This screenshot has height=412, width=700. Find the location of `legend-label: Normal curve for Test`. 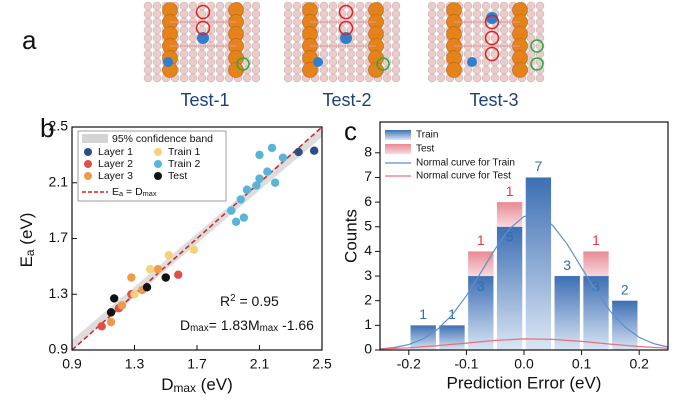

legend-label: Normal curve for Test is located at coordinates (463, 176).